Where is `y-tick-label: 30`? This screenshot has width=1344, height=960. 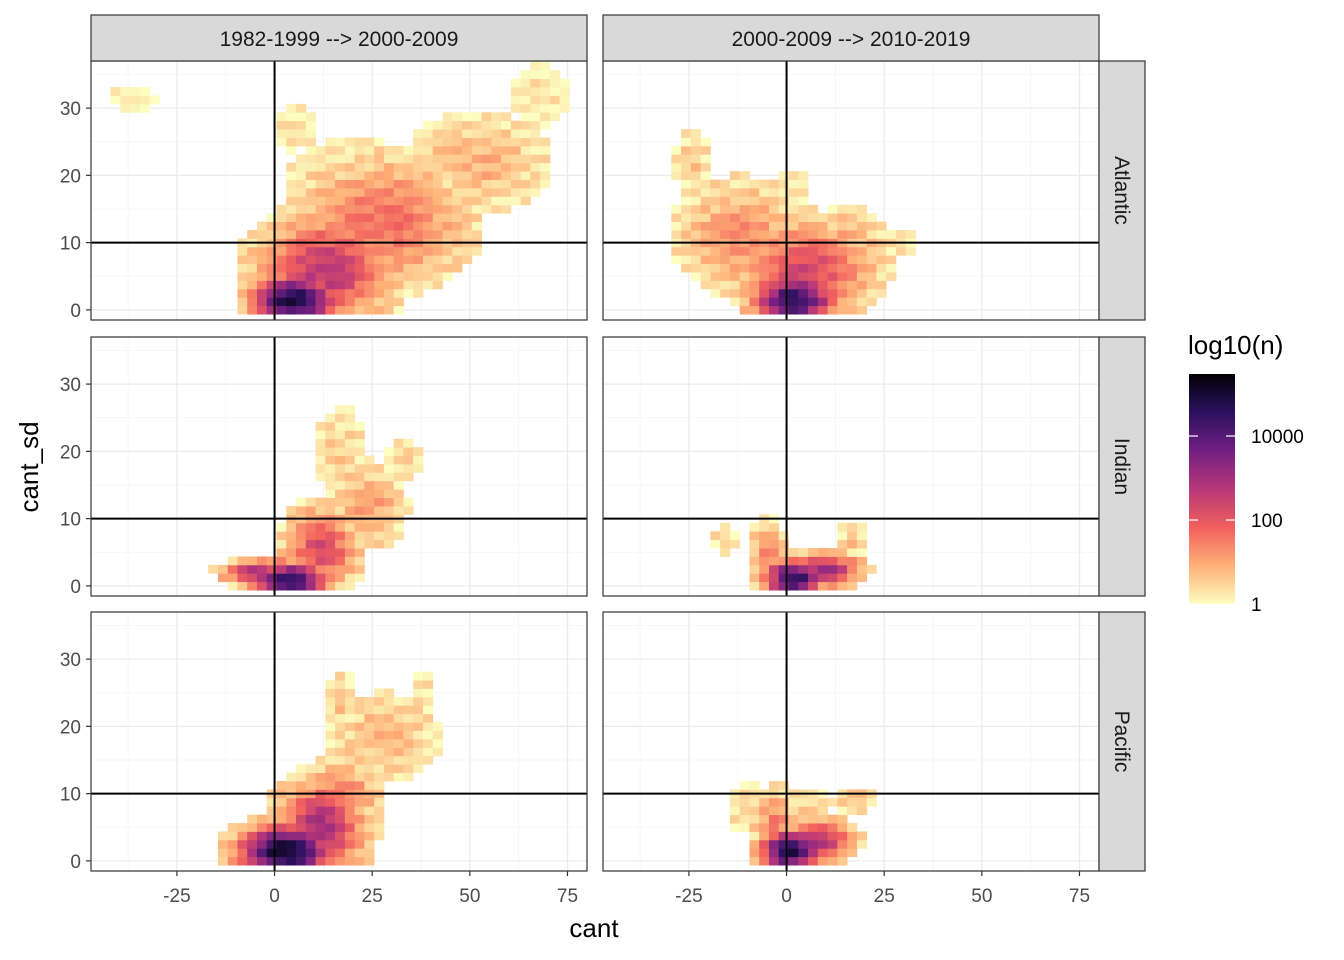 y-tick-label: 30 is located at coordinates (70, 109).